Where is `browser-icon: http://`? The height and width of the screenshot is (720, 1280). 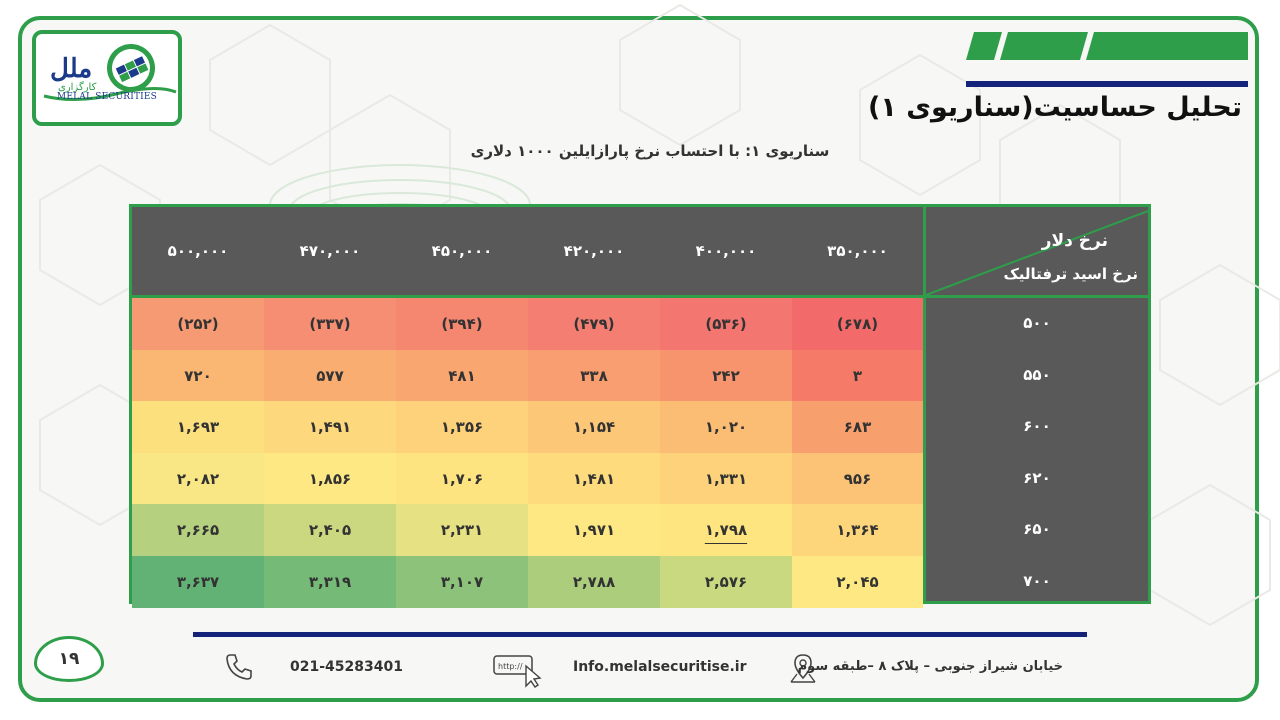
browser-icon: http:// is located at coordinates (517, 671).